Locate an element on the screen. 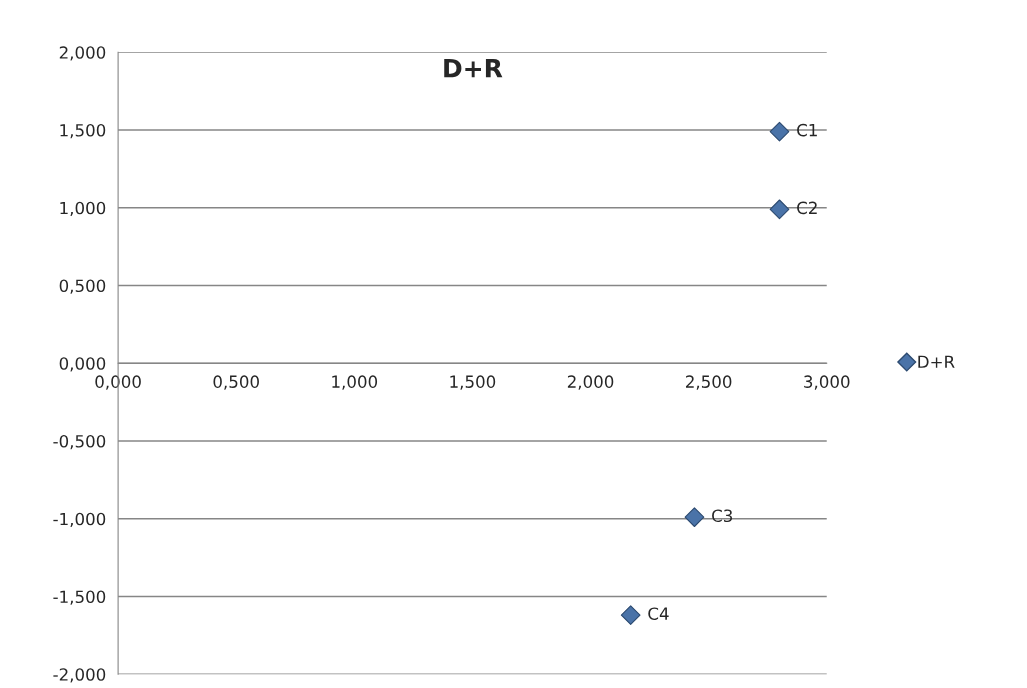  y-tick-label: 0,500 is located at coordinates (82, 286).